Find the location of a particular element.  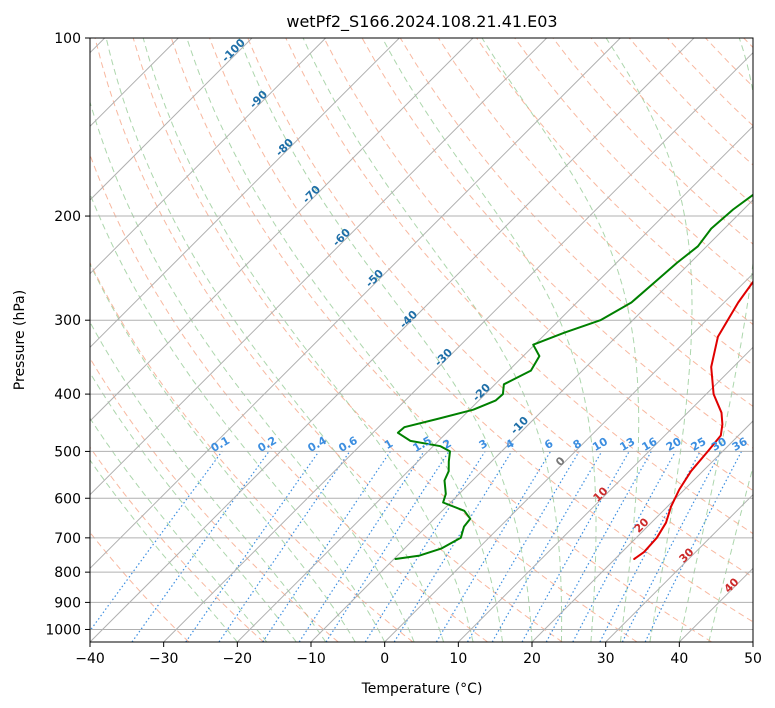

x-tick-label: −30 is located at coordinates (164, 659).